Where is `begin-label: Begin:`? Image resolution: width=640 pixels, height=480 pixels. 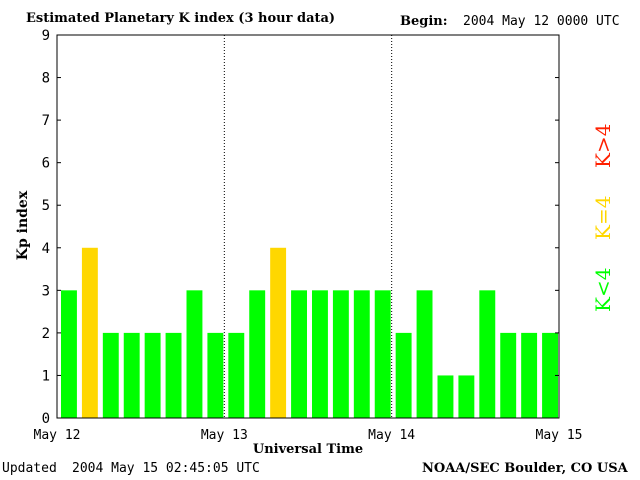
begin-label: Begin: is located at coordinates (424, 21).